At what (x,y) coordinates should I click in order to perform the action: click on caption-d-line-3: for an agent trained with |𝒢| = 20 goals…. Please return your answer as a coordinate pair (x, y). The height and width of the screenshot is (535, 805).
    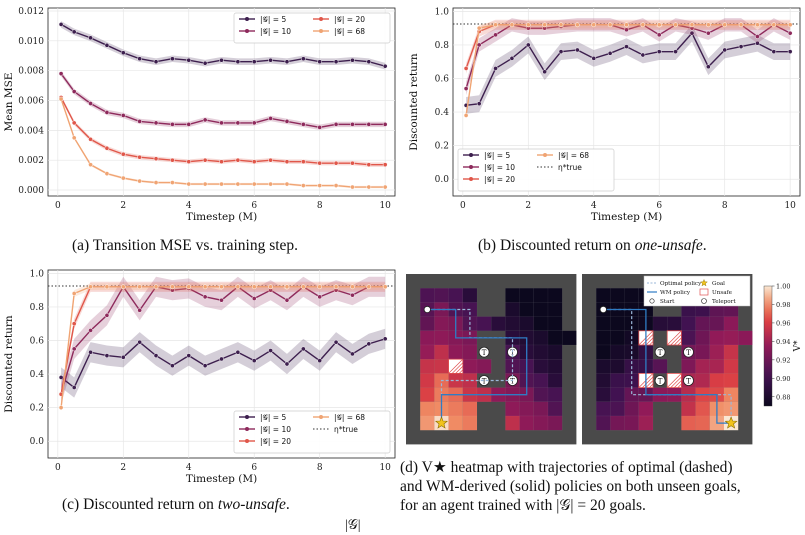
    Looking at the image, I should click on (523, 505).